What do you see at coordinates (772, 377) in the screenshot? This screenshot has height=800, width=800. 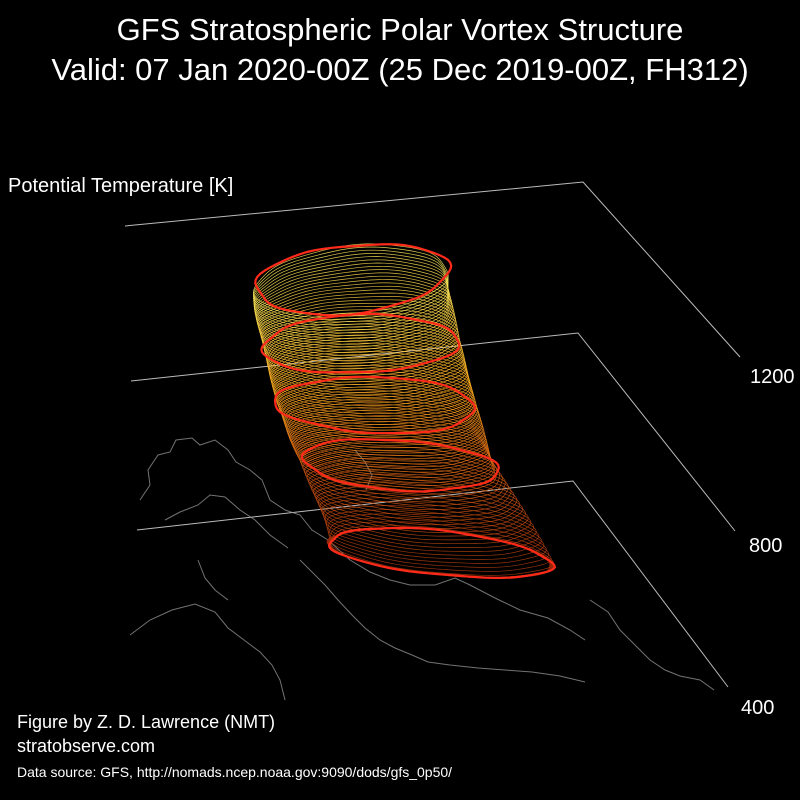 I see `z-tick-label: 1200` at bounding box center [772, 377].